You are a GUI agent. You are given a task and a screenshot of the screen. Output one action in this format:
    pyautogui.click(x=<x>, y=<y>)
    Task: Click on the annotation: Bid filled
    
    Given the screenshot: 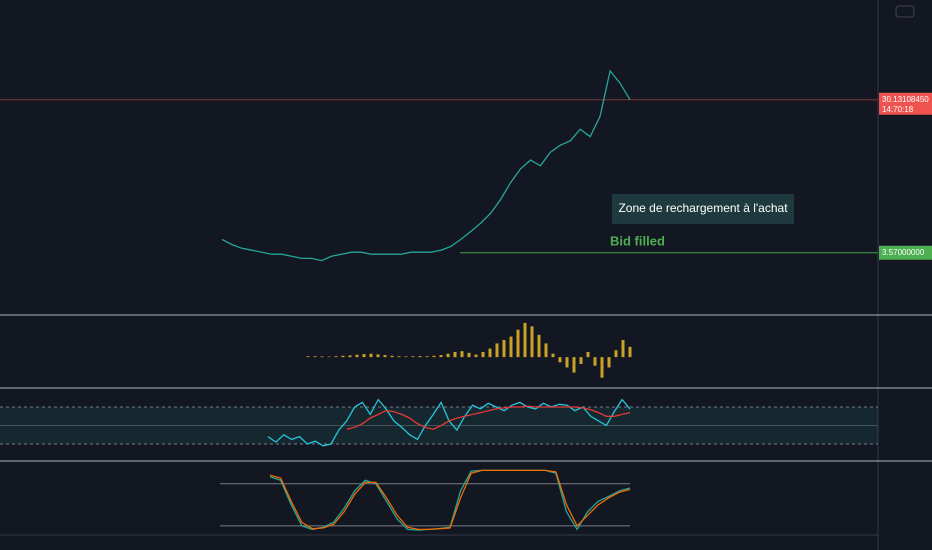 What is the action you would take?
    pyautogui.click(x=637, y=240)
    